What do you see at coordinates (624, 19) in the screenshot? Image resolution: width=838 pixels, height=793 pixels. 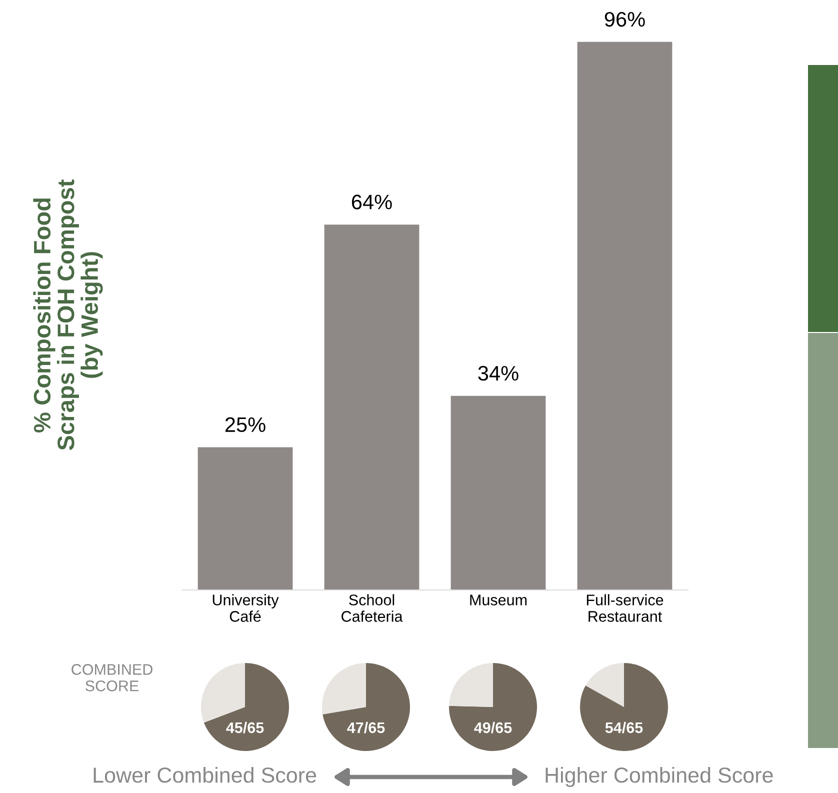 I see `data-label: 96%` at bounding box center [624, 19].